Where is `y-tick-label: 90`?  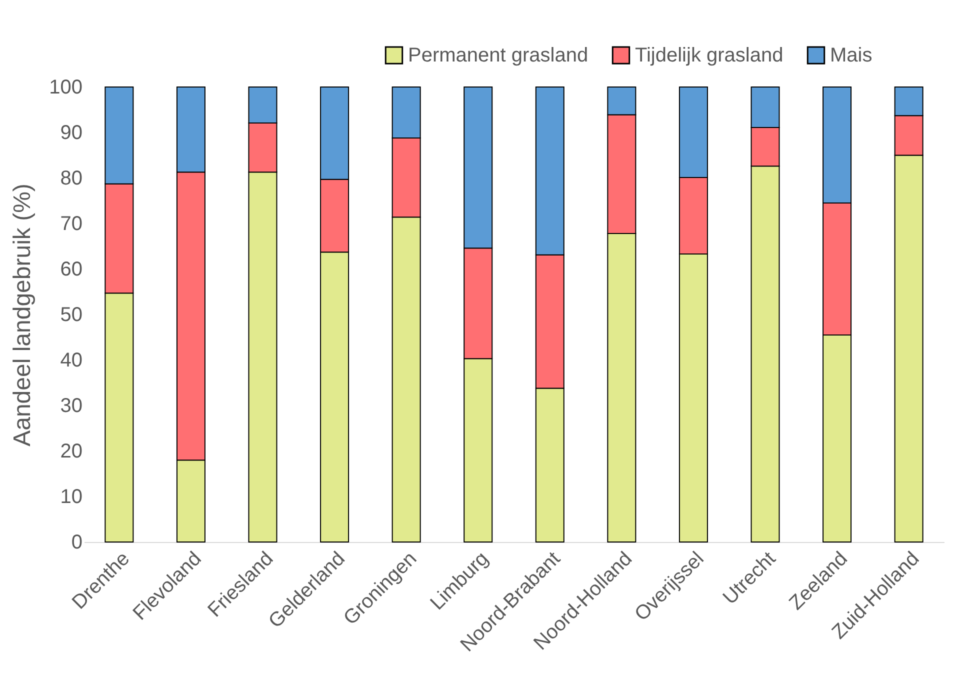
y-tick-label: 90 is located at coordinates (71, 133).